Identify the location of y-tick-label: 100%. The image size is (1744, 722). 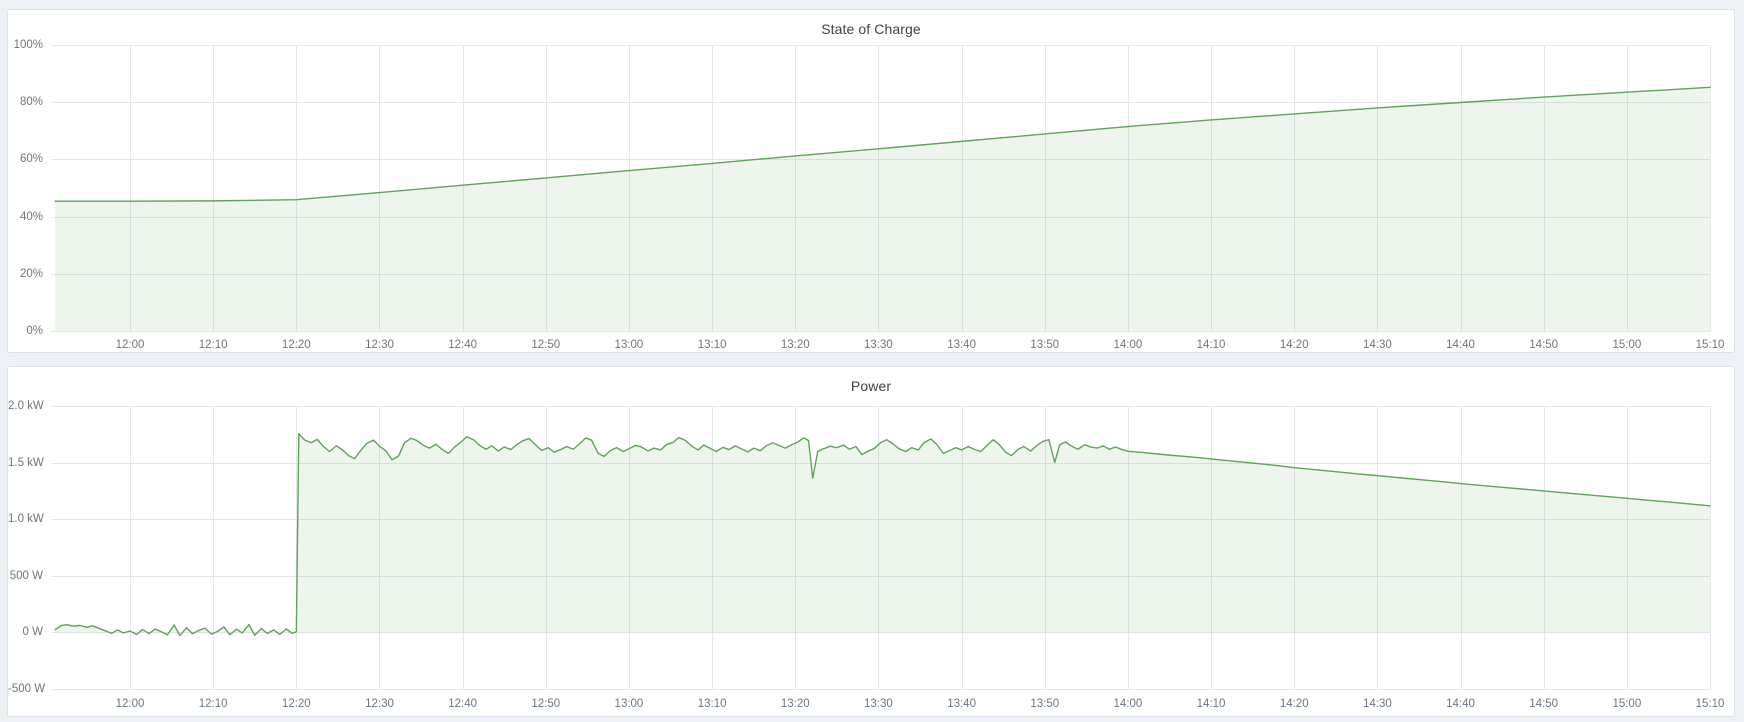
(28, 45).